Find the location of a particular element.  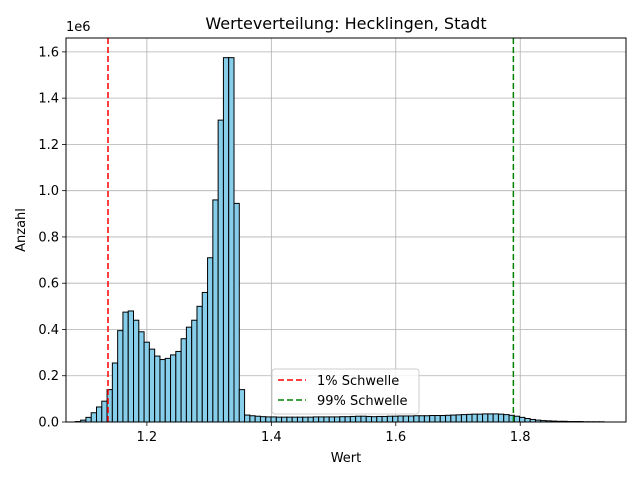

chart-title: Werteverteilung: Hecklingen, Stadt is located at coordinates (345, 23).